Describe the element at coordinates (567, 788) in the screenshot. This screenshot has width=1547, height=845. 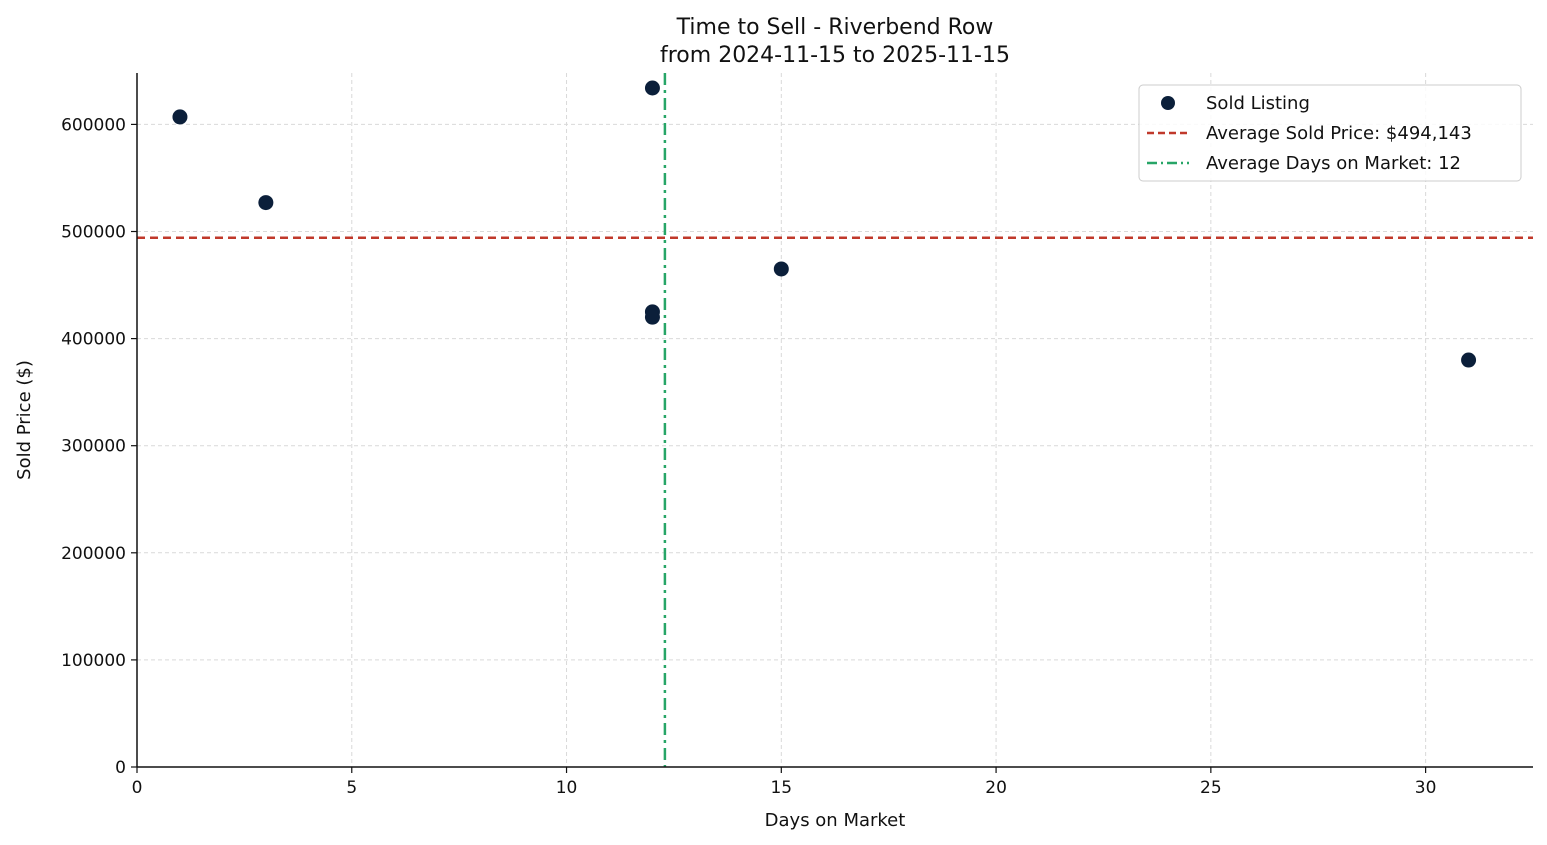
I see `x-tick-label: 10` at that location.